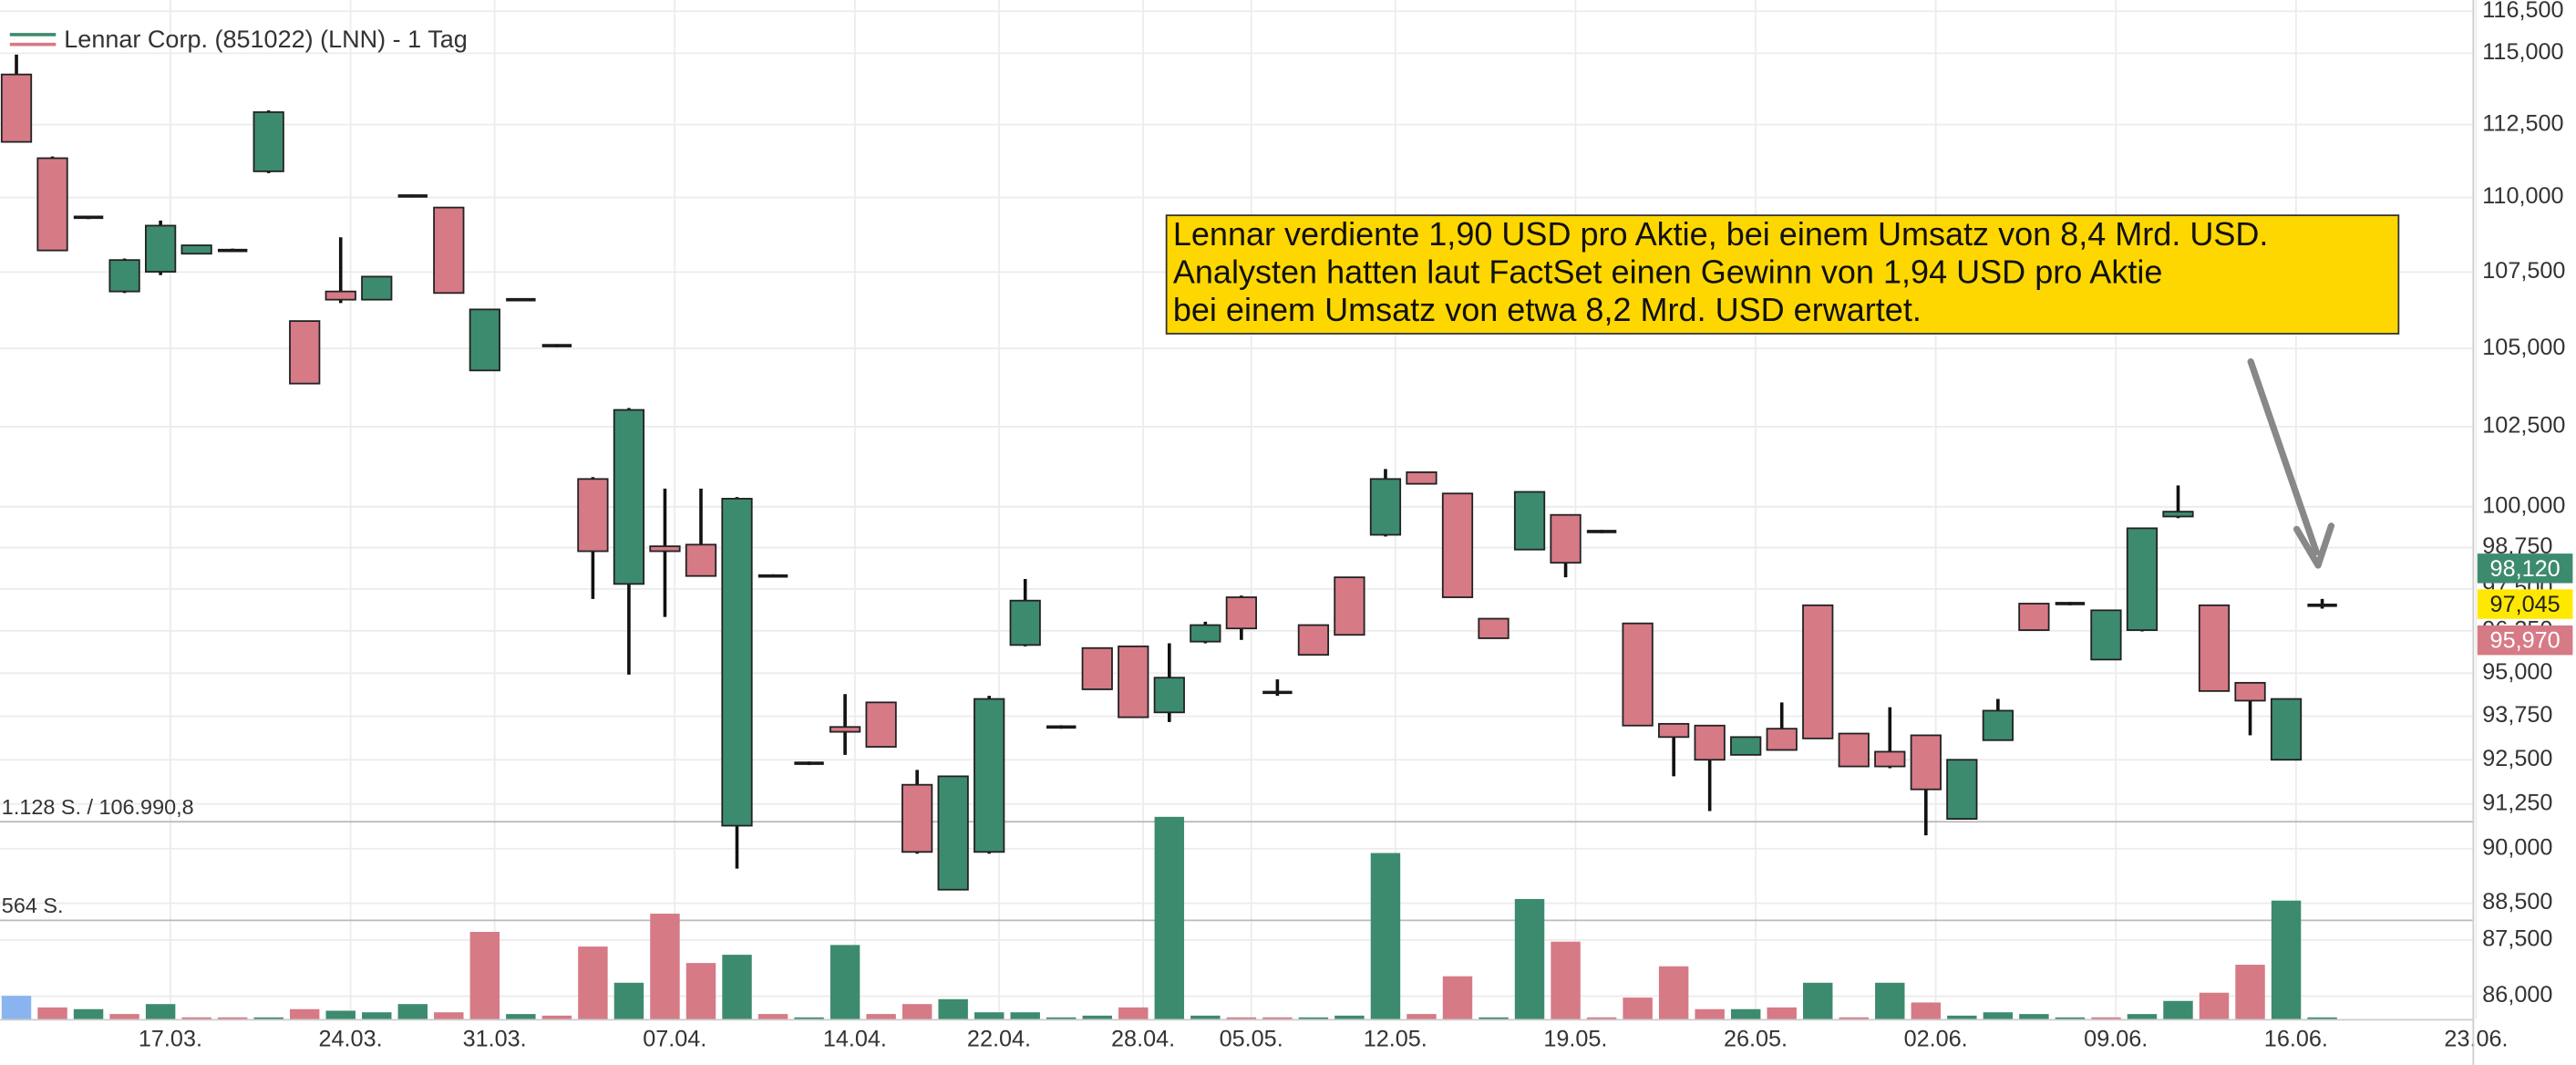 The height and width of the screenshot is (1065, 2576). I want to click on y-tick-label: 86,000, so click(2517, 995).